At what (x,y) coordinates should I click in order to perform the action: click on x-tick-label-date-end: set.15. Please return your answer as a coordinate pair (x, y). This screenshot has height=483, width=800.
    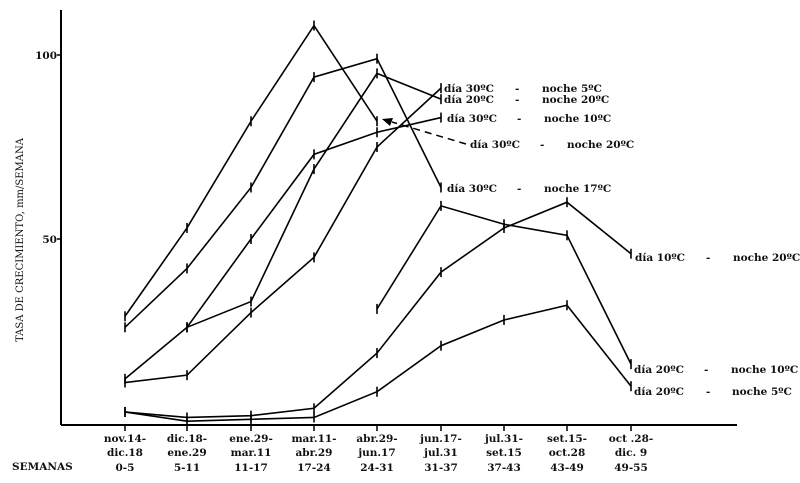
    Looking at the image, I should click on (504, 453).